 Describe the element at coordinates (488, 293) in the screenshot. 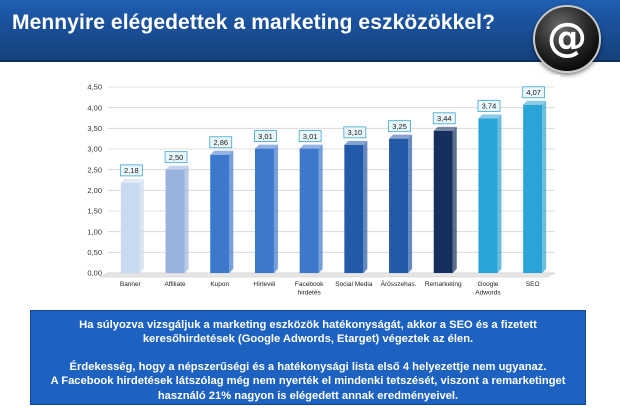

I see `category-label: Adwords` at that location.